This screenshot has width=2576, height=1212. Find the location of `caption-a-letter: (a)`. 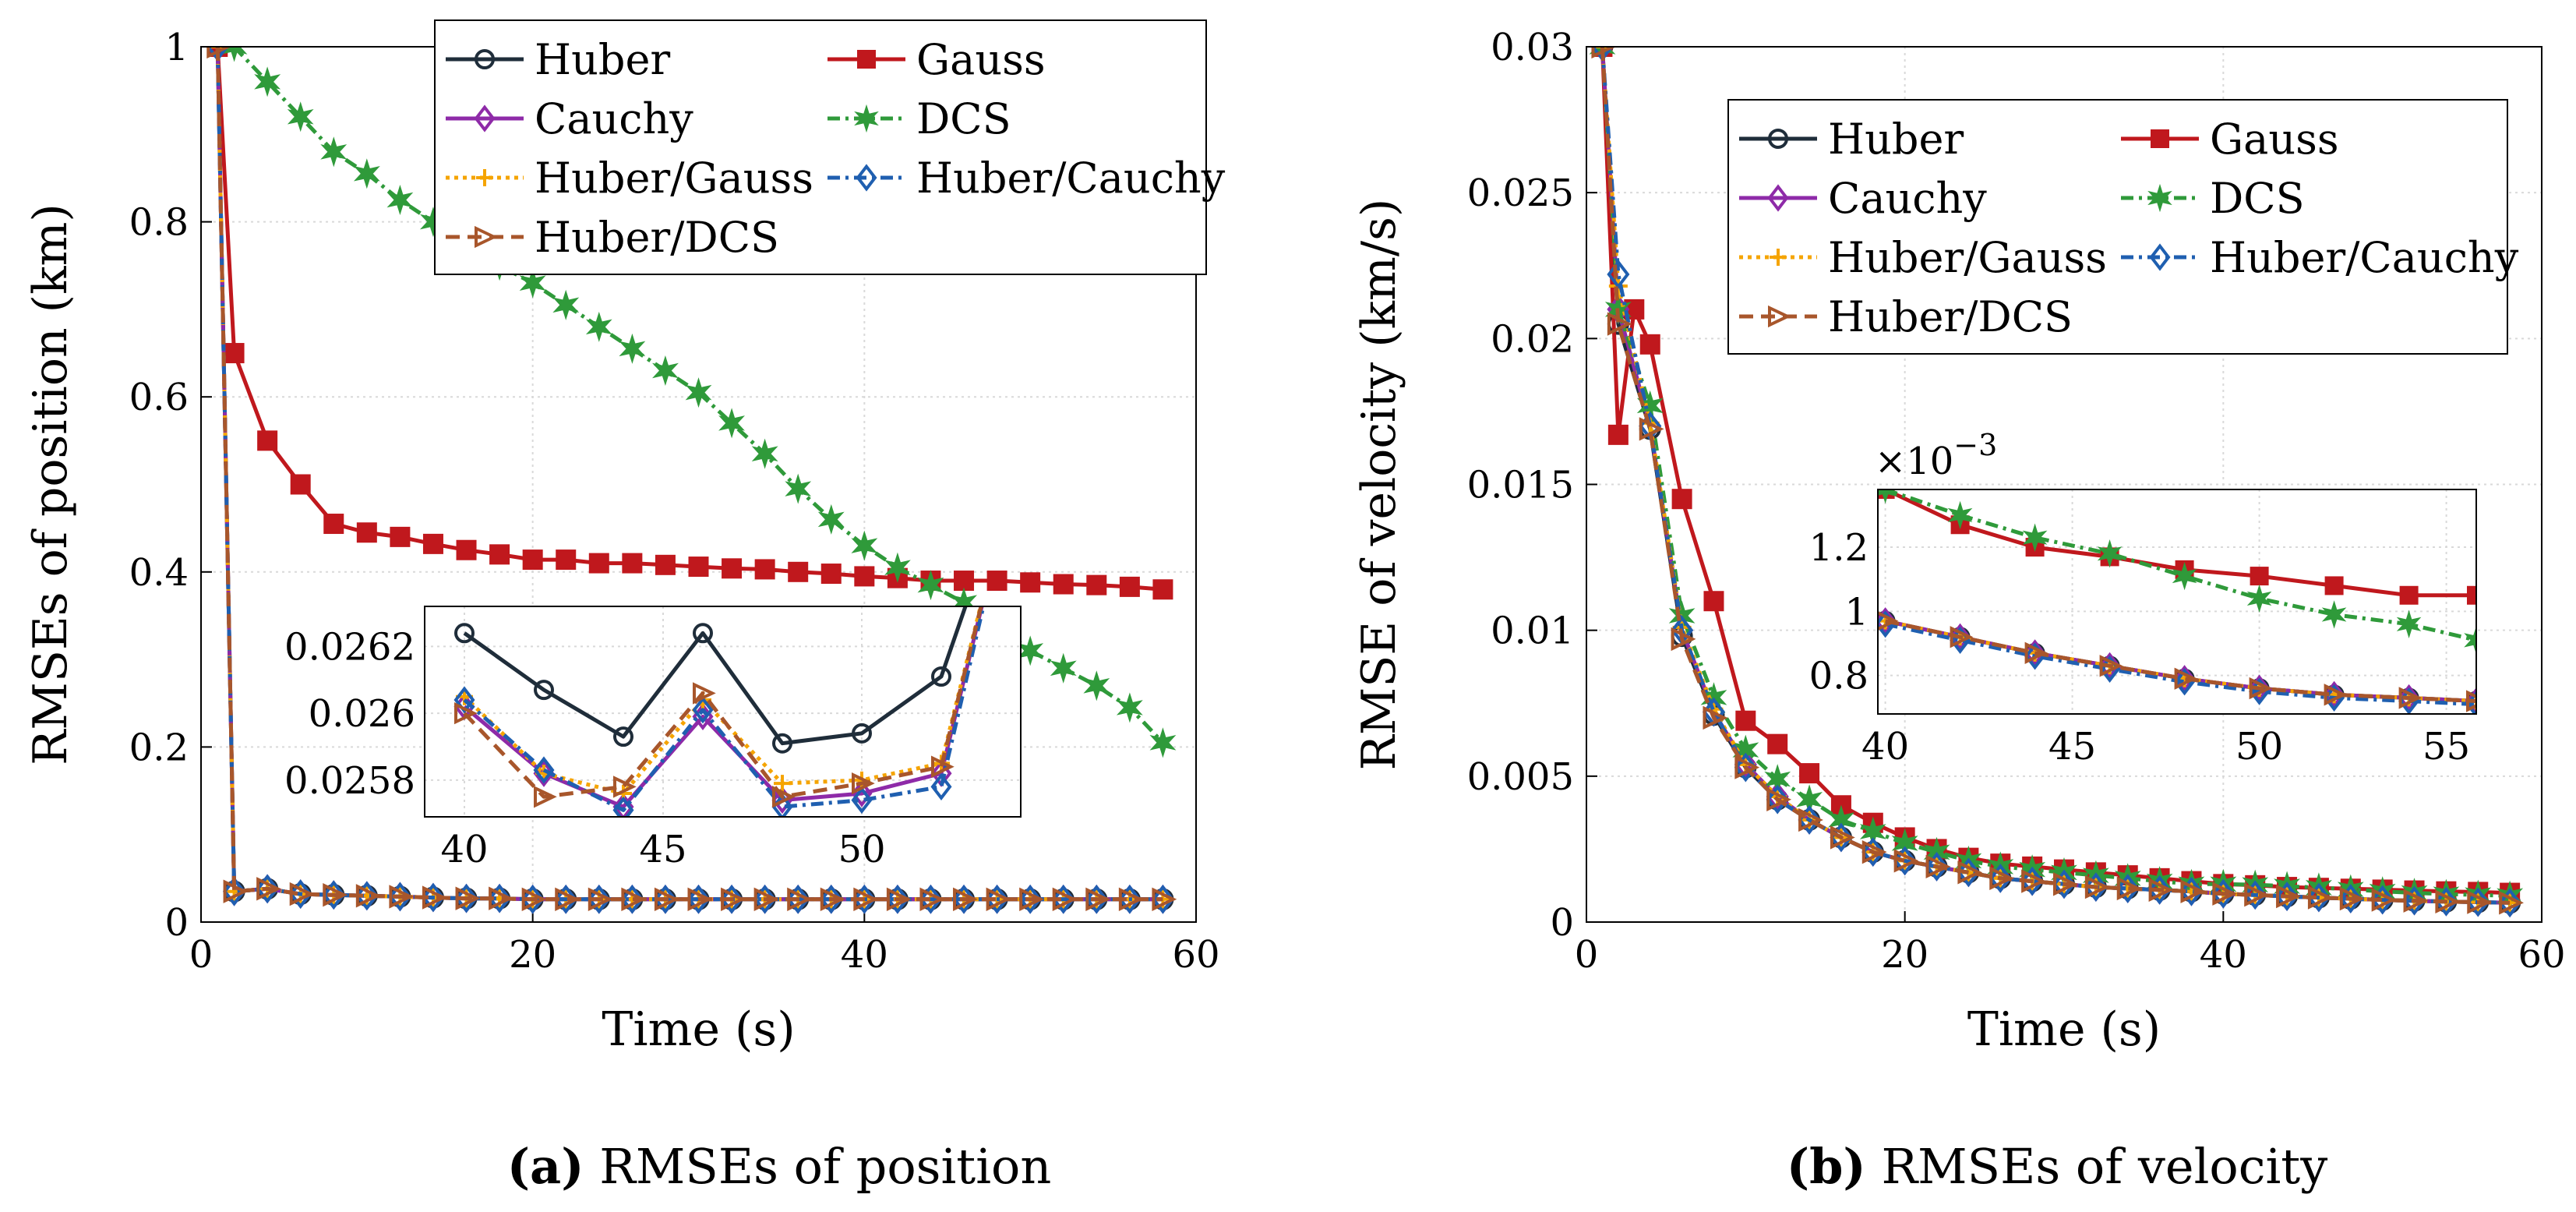

caption-a-letter: (a) is located at coordinates (545, 1166).